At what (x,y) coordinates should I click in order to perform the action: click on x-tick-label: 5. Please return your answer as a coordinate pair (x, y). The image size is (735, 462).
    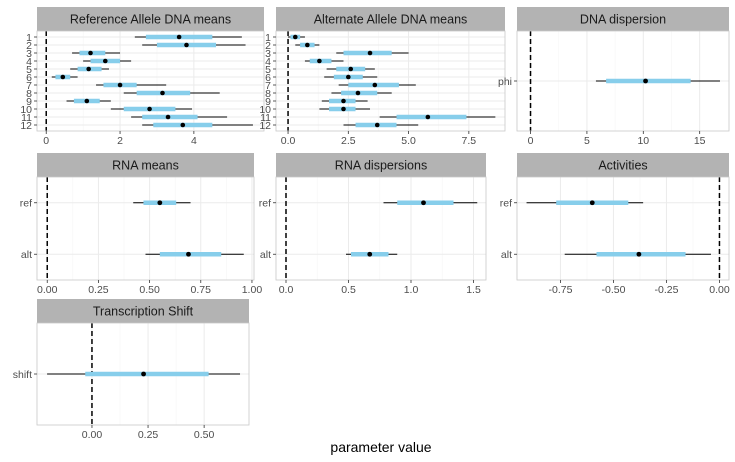
    Looking at the image, I should click on (587, 141).